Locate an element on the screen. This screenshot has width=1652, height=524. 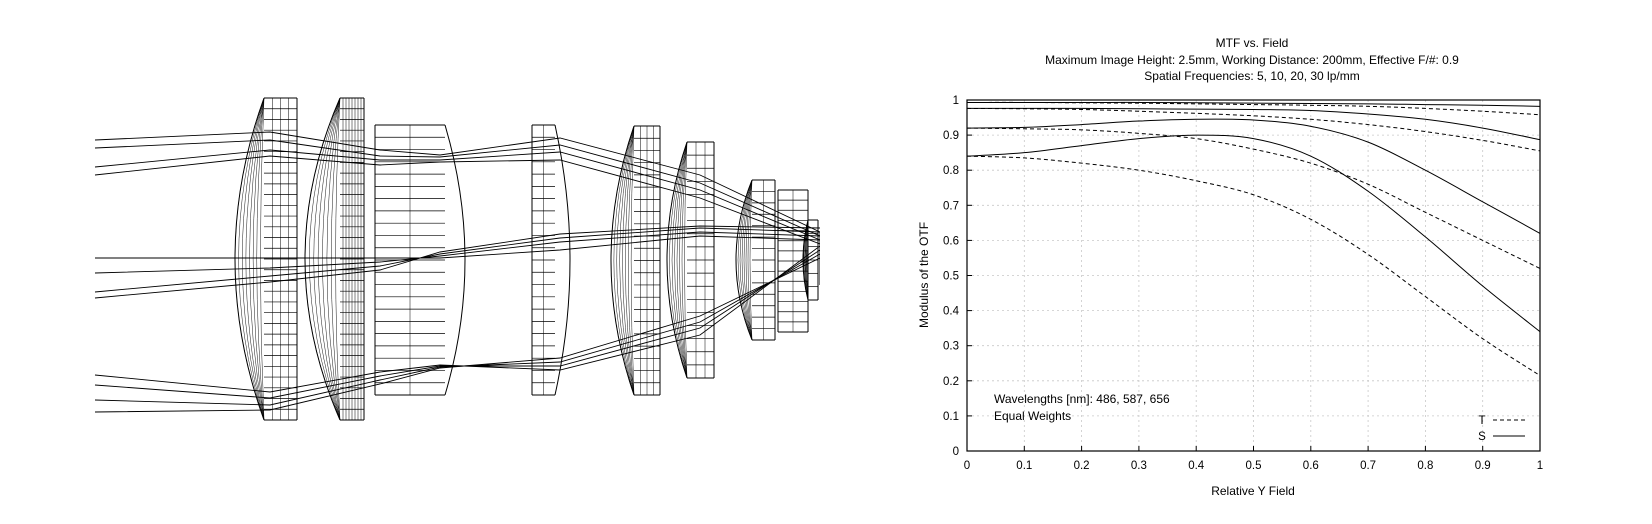
y-tick-label: 0.9 is located at coordinates (951, 136).